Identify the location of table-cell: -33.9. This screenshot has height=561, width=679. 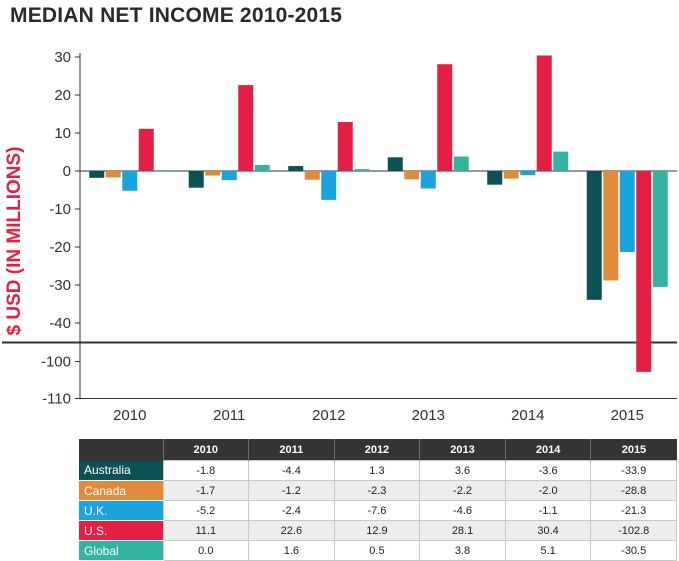
(633, 470).